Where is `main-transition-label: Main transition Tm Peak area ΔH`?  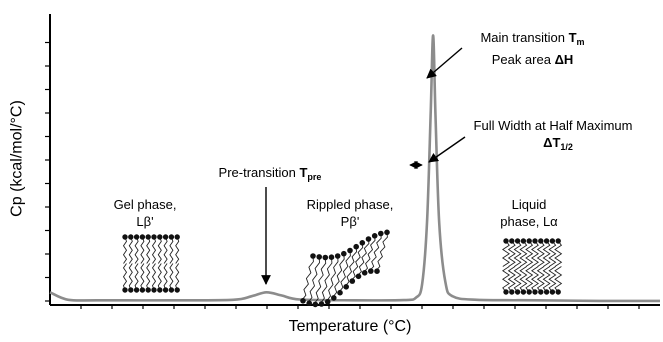
main-transition-label: Main transition Tm Peak area ΔH is located at coordinates (532, 48).